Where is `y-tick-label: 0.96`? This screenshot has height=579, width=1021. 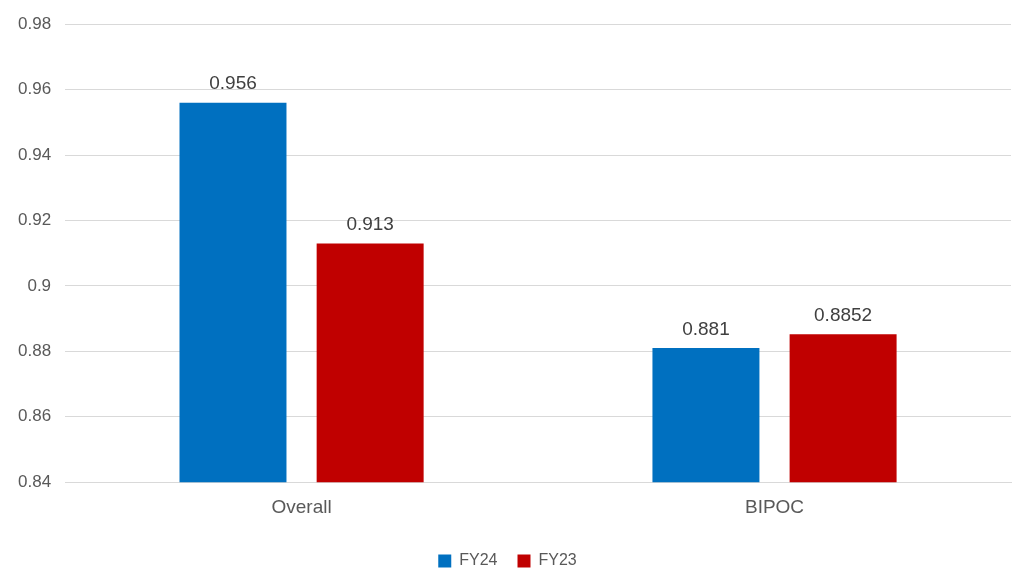 y-tick-label: 0.96 is located at coordinates (34, 89).